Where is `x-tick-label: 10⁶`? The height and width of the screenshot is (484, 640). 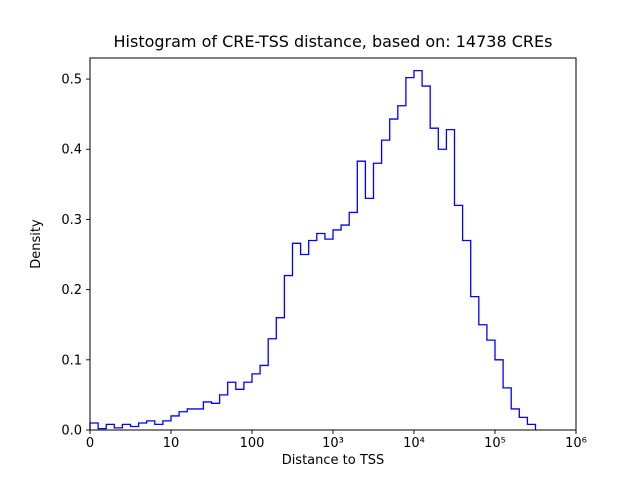 x-tick-label: 10⁶ is located at coordinates (576, 443).